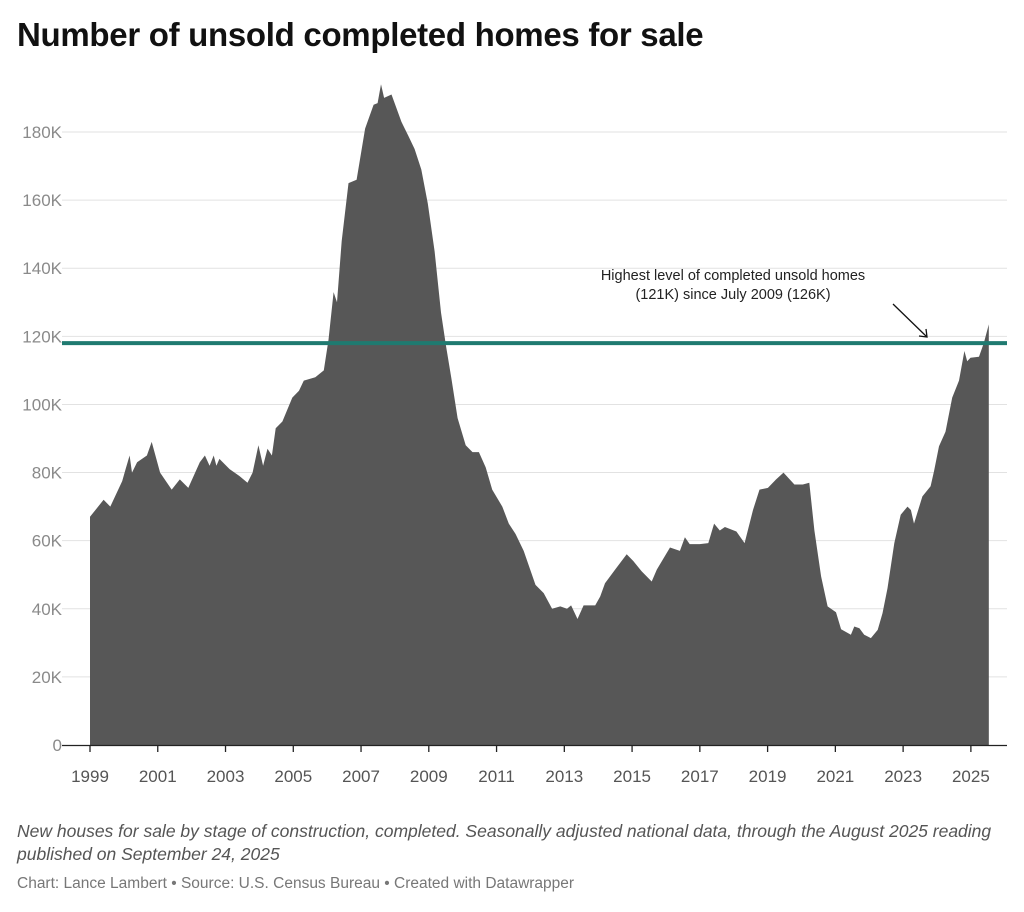  Describe the element at coordinates (496, 776) in the screenshot. I see `x-tick-label: 2011` at that location.